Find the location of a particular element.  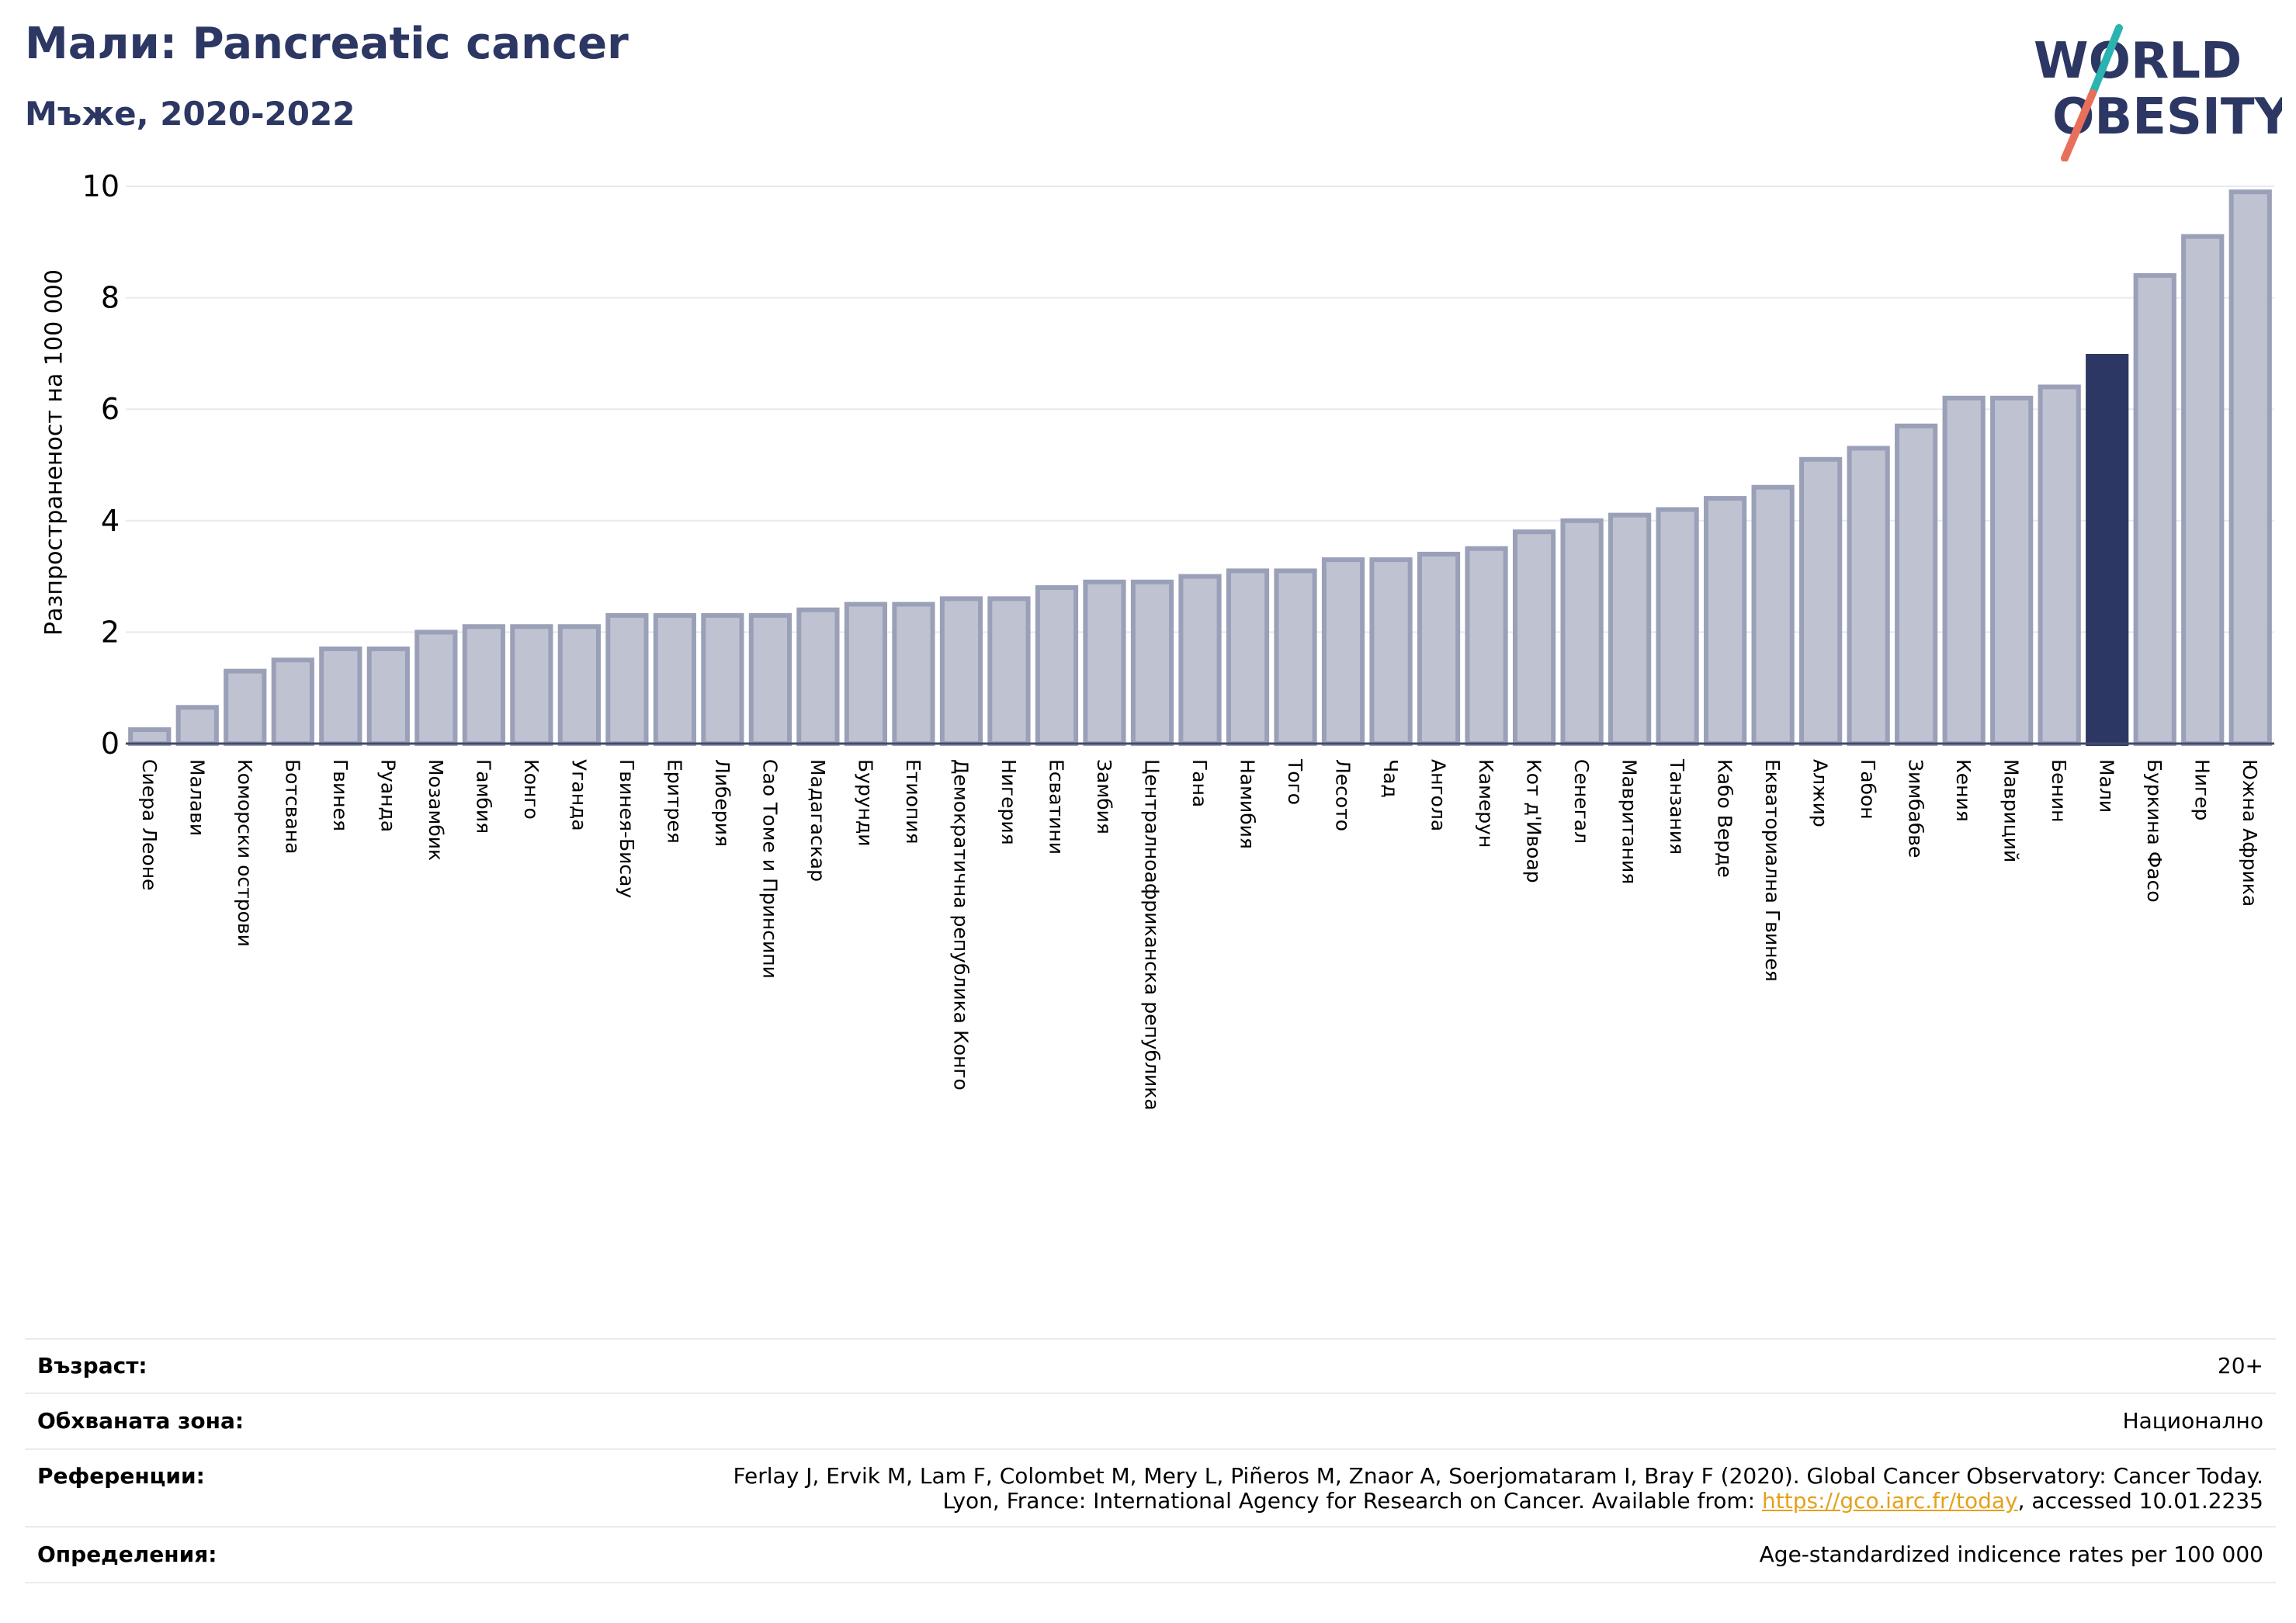

references-label: Референции: is located at coordinates (121, 1476).